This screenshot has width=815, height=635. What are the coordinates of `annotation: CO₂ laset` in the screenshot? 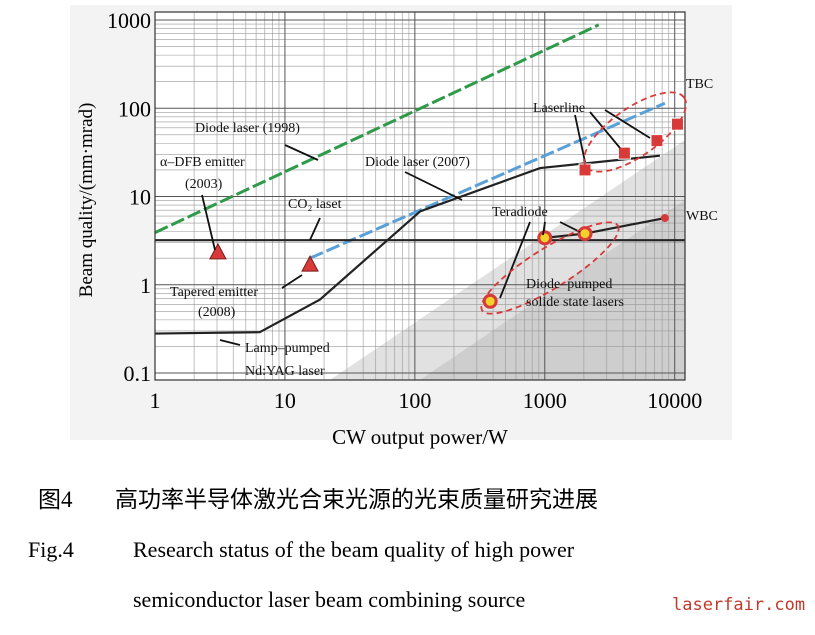 It's located at (315, 204).